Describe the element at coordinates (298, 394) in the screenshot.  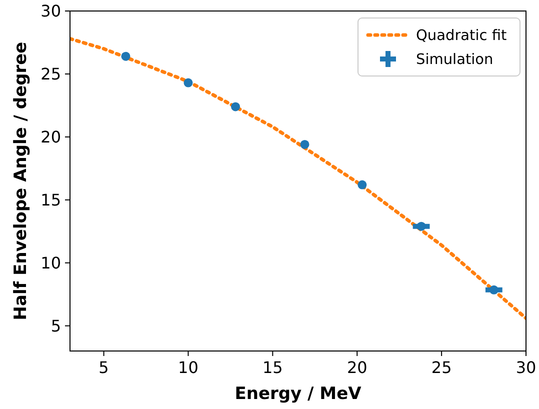
I see `x-axis-title: Energy / MeV` at that location.